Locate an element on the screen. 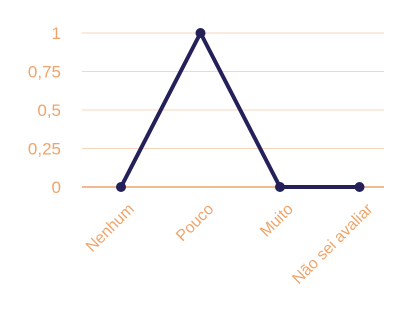 The image size is (395, 329). x-category-label: Não sei avaliar is located at coordinates (332, 243).